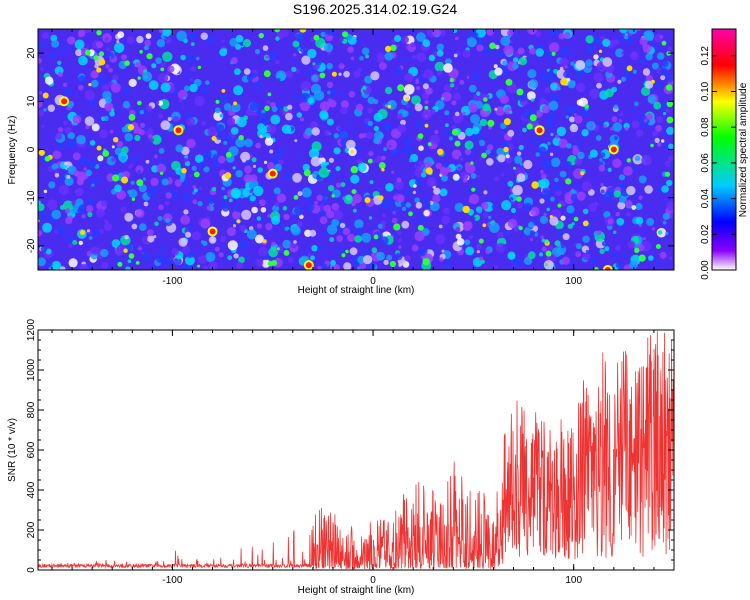 This screenshot has height=600, width=750. What do you see at coordinates (705, 127) in the screenshot?
I see `colorbar-tick-label: 0.08` at bounding box center [705, 127].